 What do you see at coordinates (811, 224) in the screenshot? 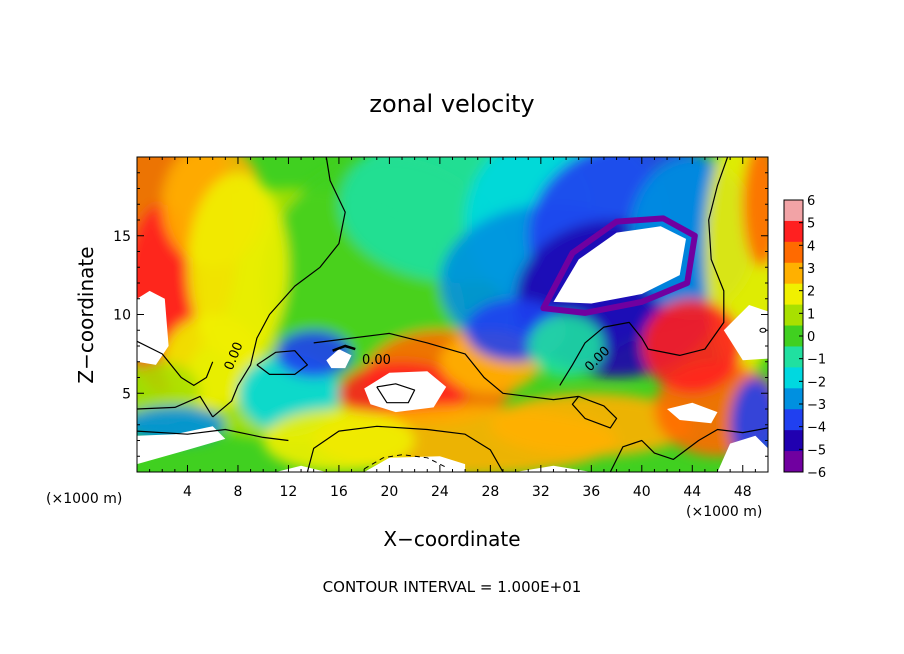
I see `colorbar-tick-label: 5` at bounding box center [811, 224].